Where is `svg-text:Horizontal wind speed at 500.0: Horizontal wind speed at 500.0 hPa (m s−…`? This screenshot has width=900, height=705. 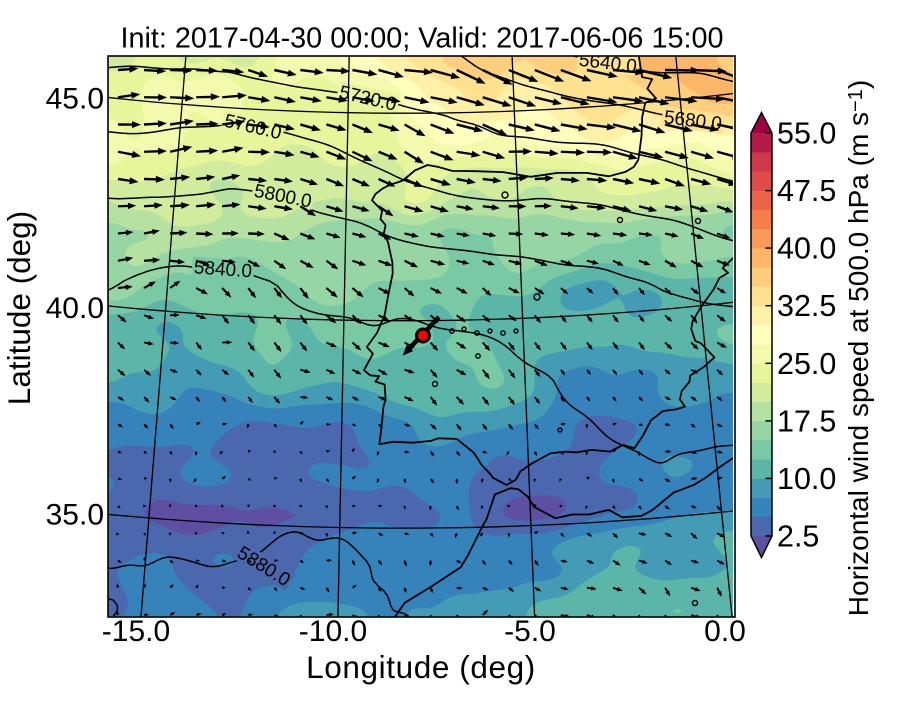
svg-text:Horizontal wind speed at 500.0: Horizontal wind speed at 500.0 hPa (m s−… is located at coordinates (858, 348).